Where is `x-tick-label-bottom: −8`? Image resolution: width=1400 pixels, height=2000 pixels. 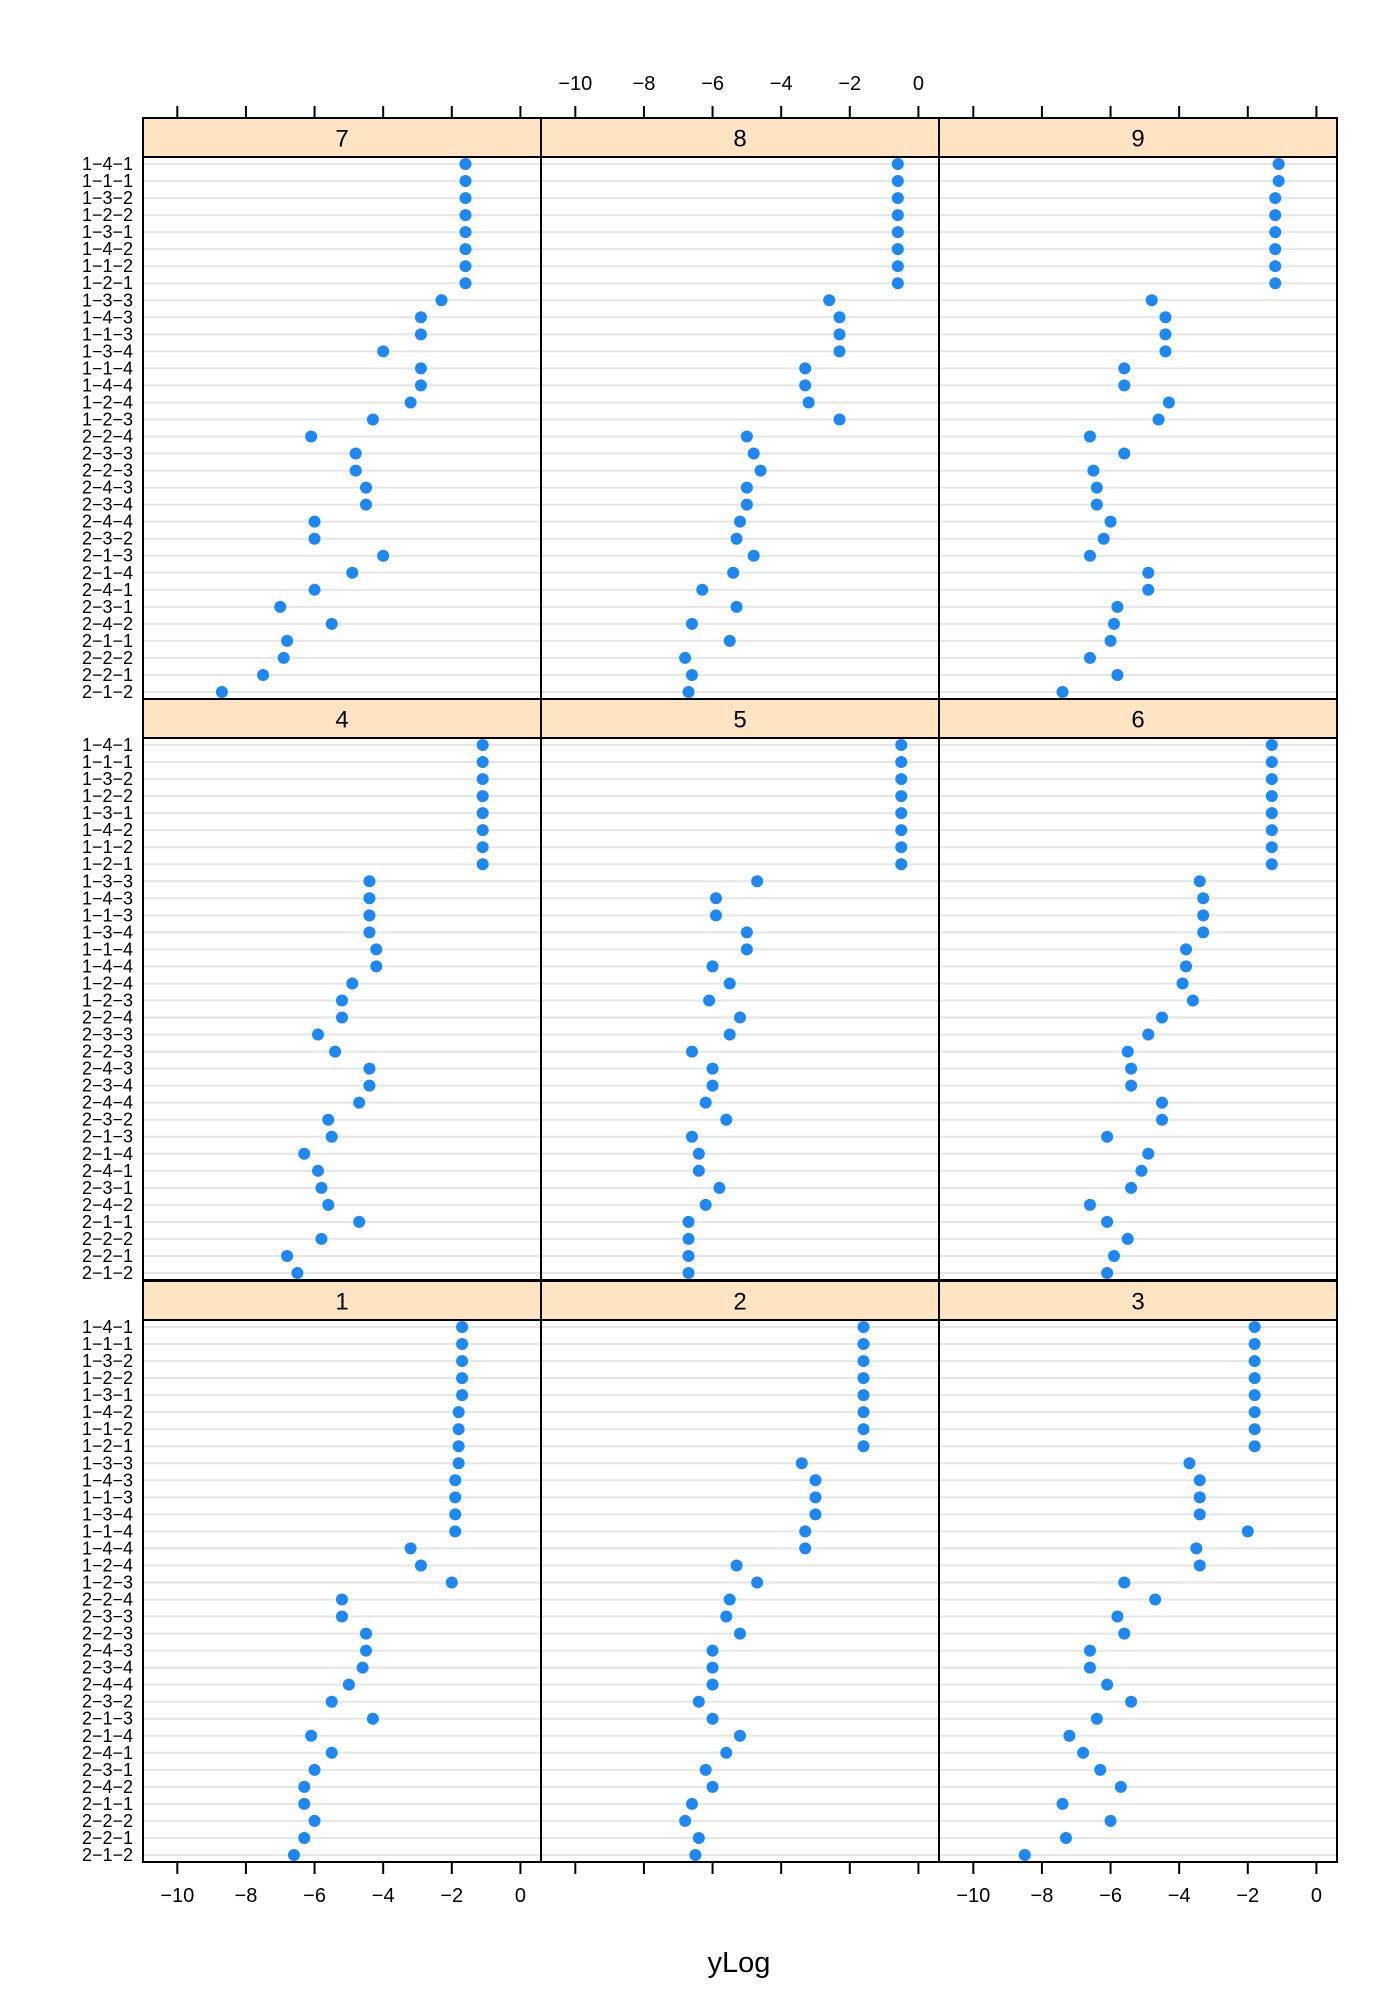
x-tick-label-bottom: −8 is located at coordinates (246, 1896).